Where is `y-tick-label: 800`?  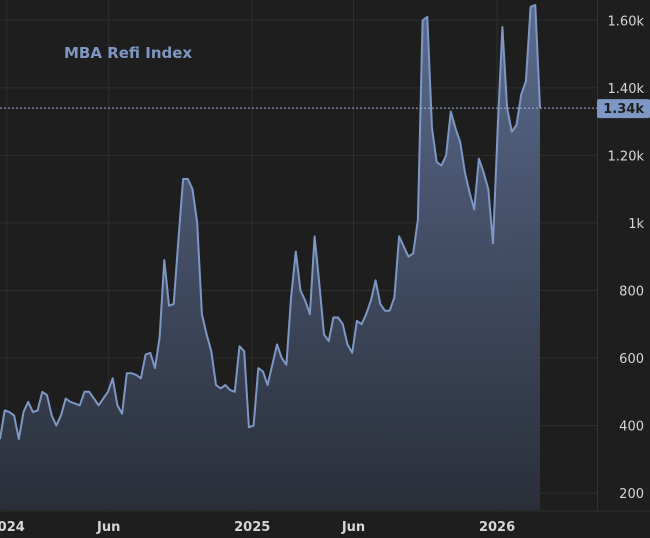
y-tick-label: 800 is located at coordinates (631, 291).